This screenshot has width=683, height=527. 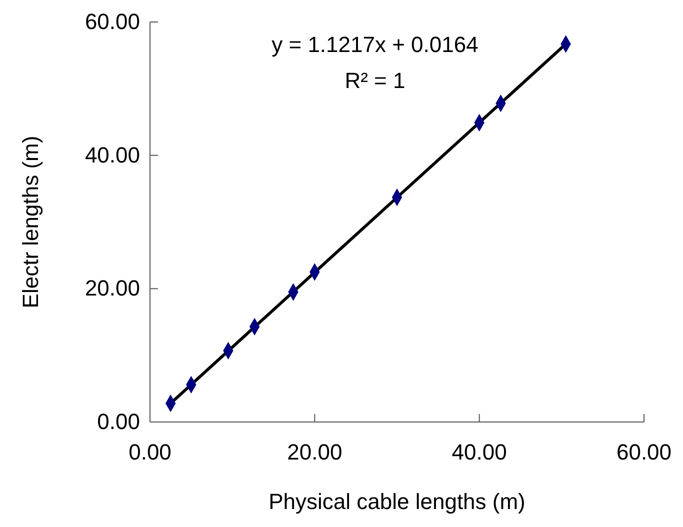 What do you see at coordinates (644, 452) in the screenshot?
I see `x-tick-label: 60.00` at bounding box center [644, 452].